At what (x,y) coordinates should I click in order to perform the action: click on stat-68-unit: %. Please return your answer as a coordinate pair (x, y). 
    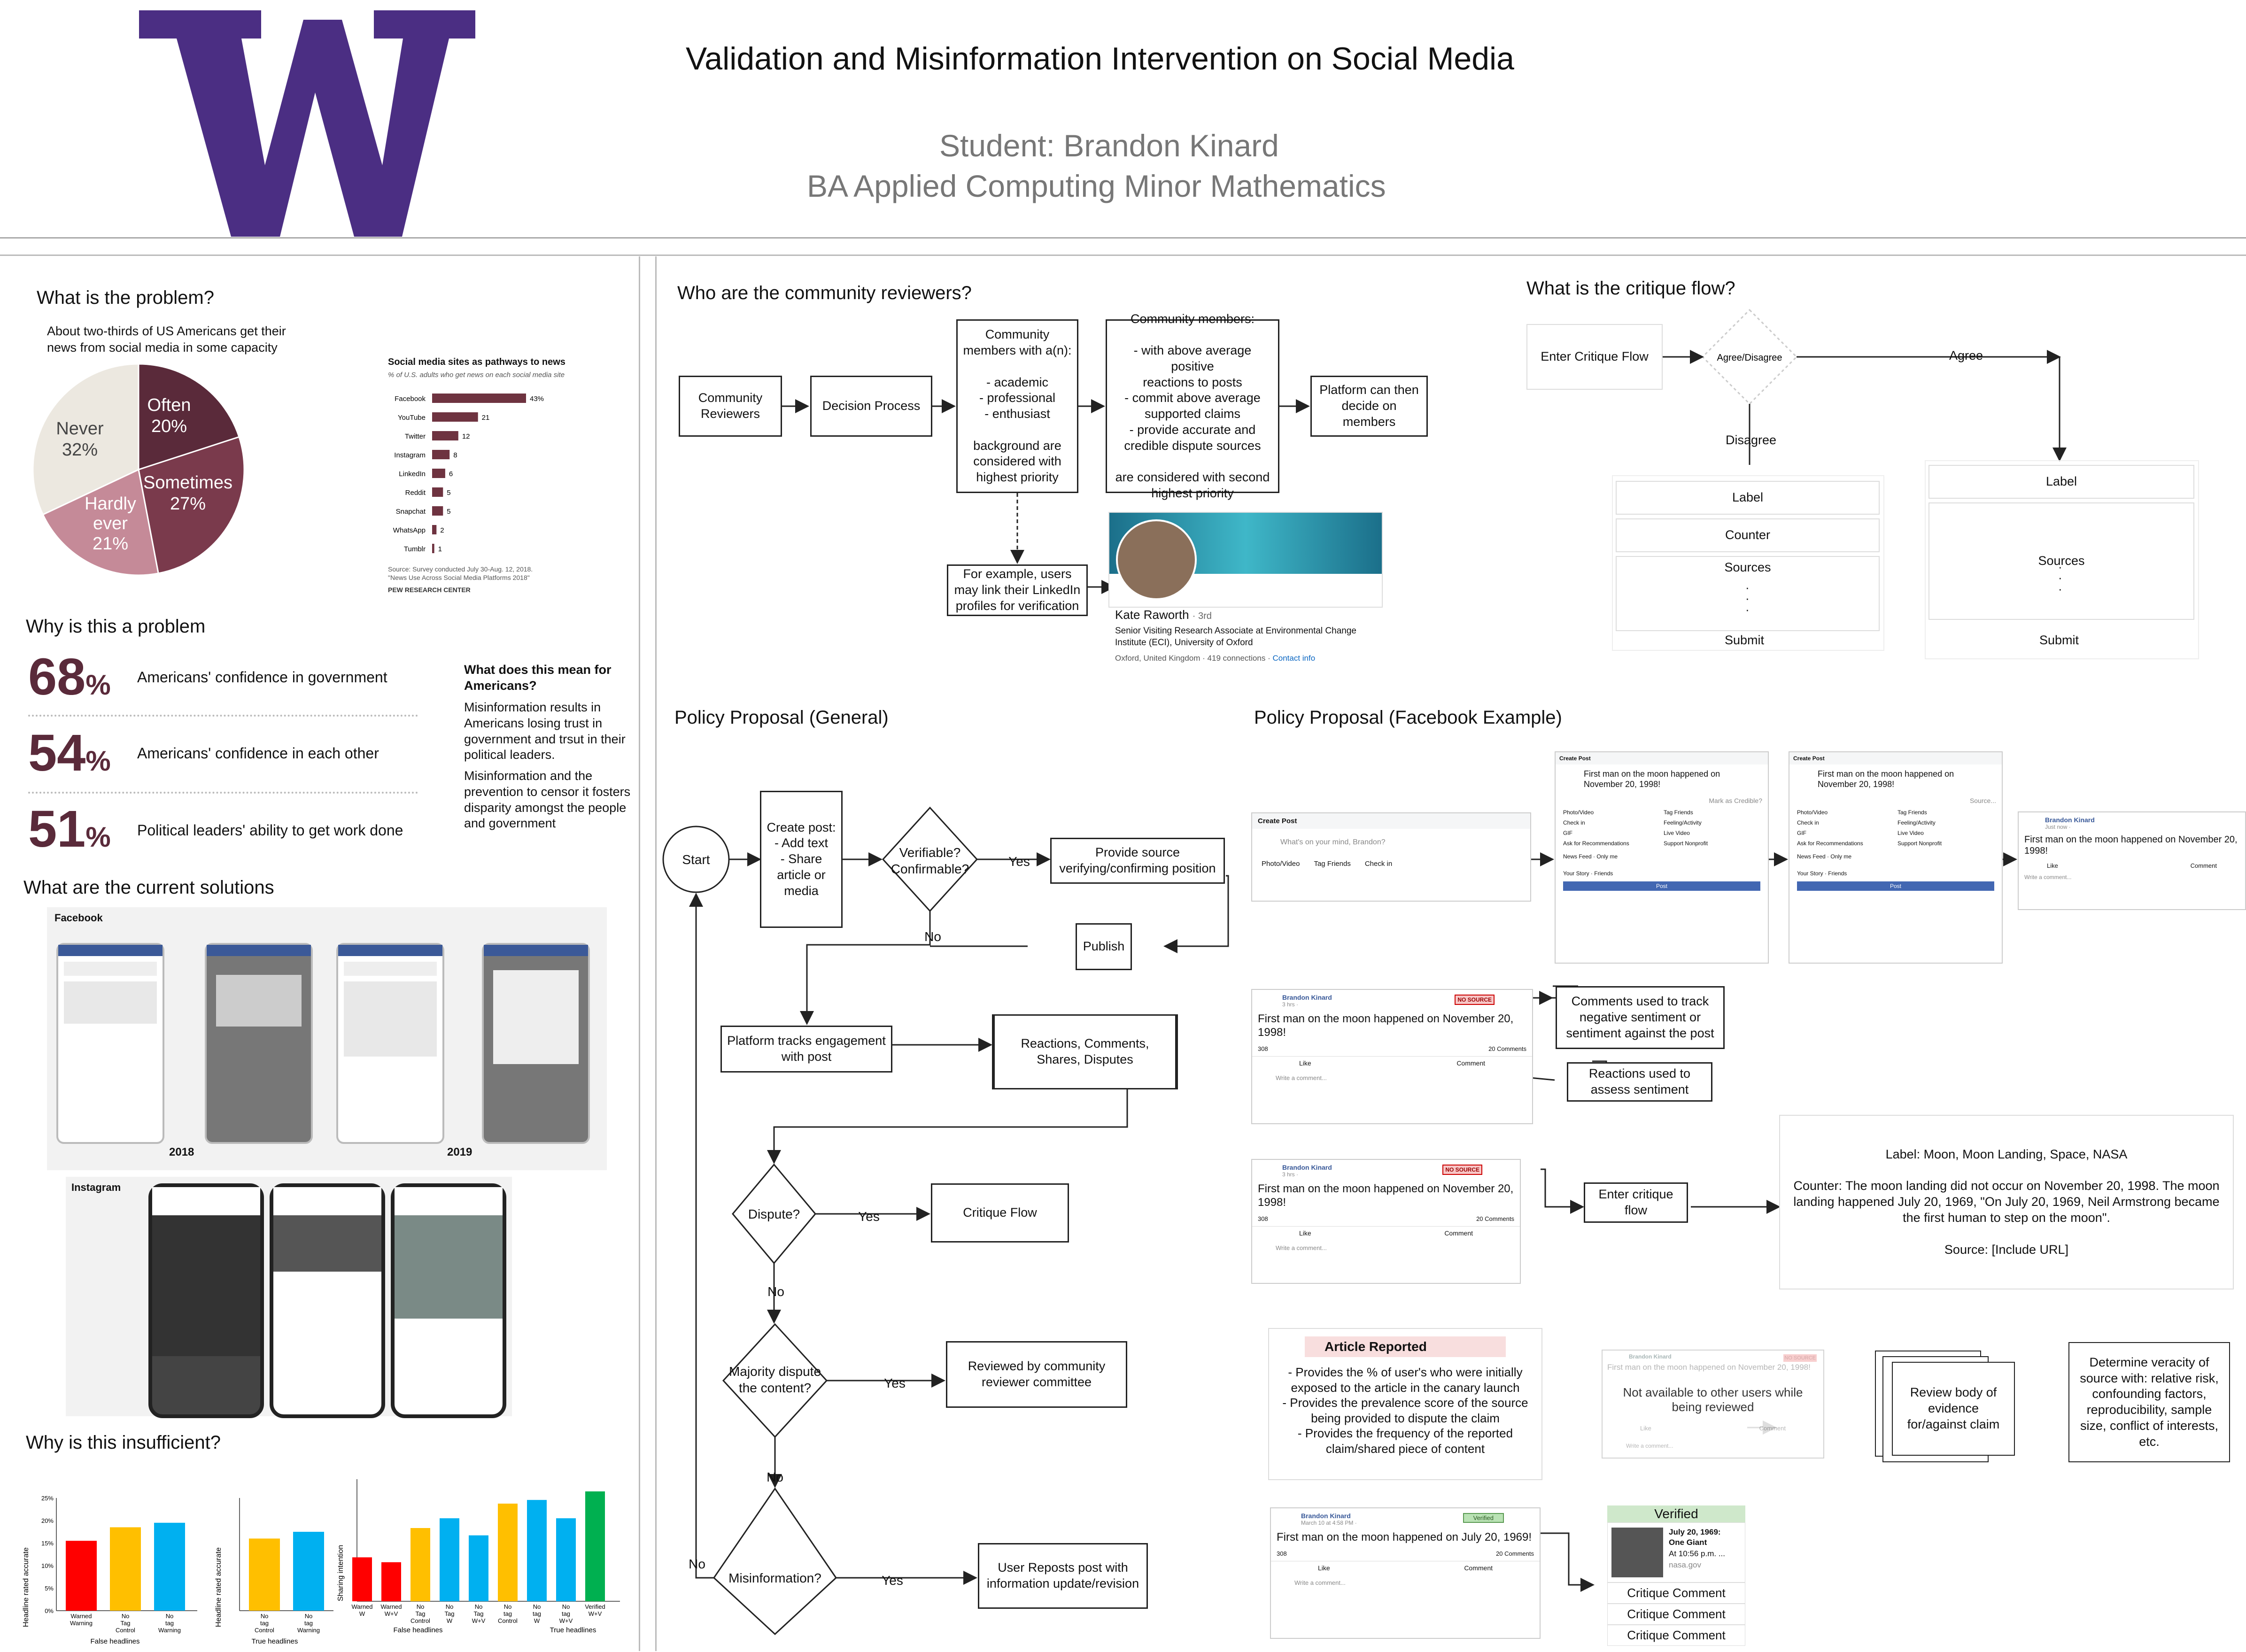
    Looking at the image, I should click on (98, 685).